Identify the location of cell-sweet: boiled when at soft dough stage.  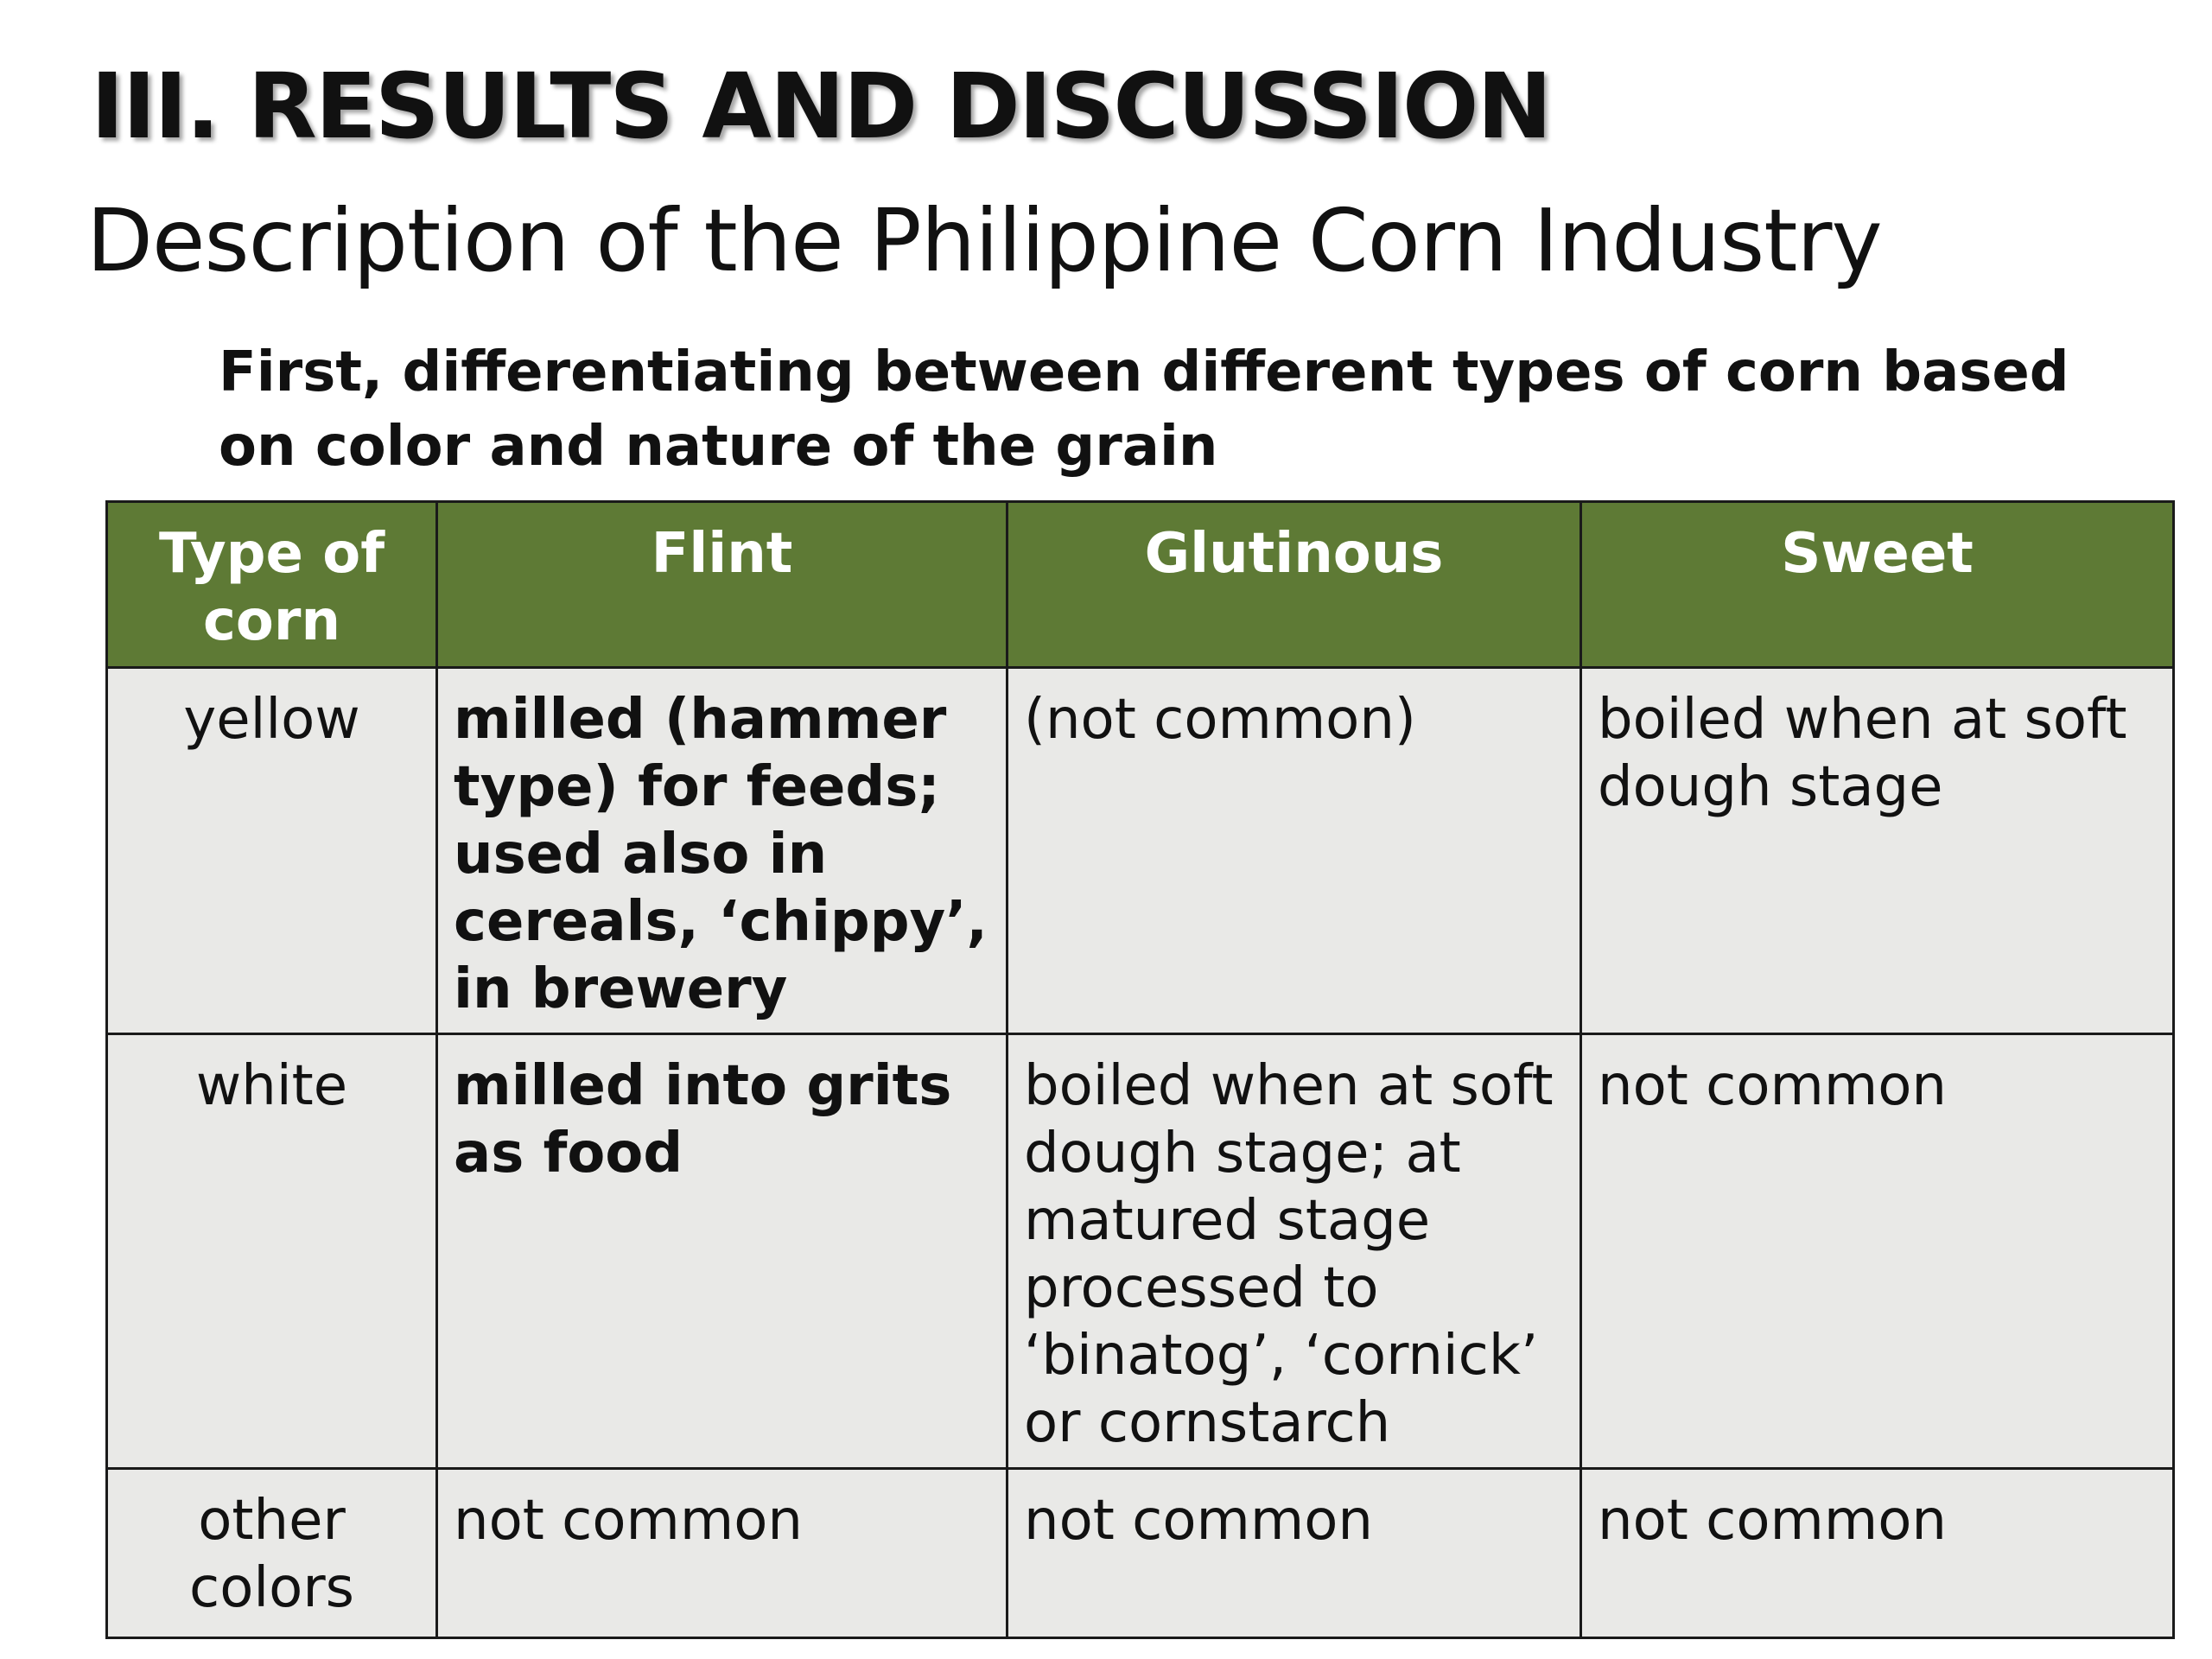
(1877, 850).